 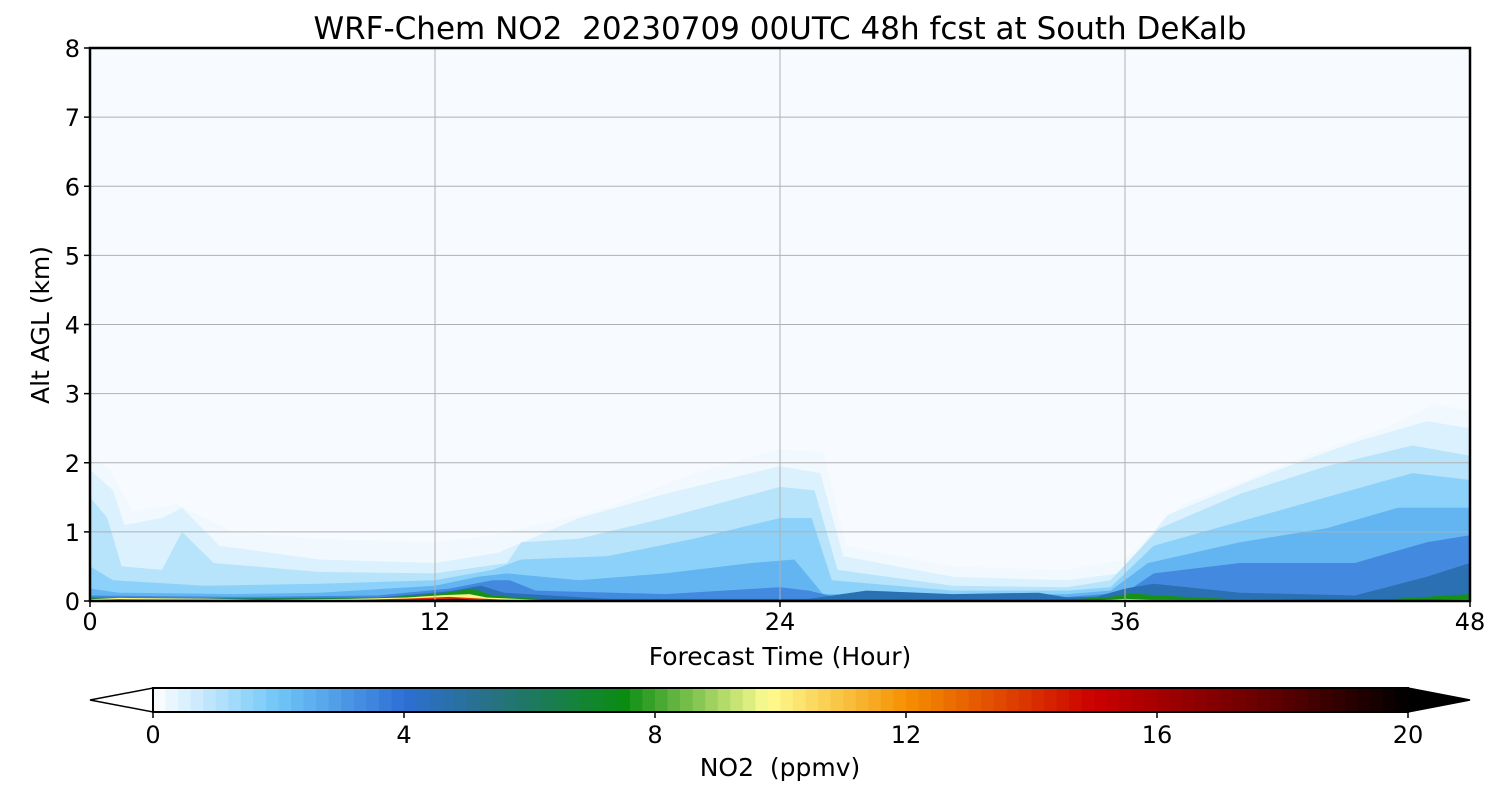 I want to click on x-tick-label-3: 36, so click(x=1125, y=622).